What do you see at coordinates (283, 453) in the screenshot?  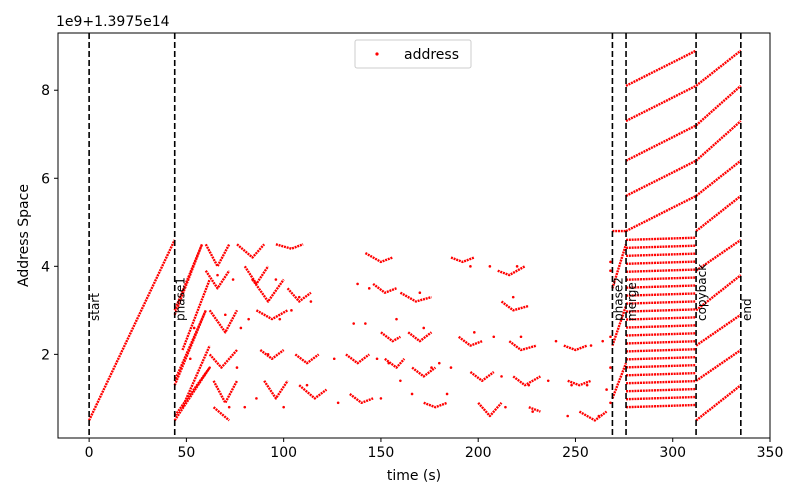 I see `x-tick-label: 100` at bounding box center [283, 453].